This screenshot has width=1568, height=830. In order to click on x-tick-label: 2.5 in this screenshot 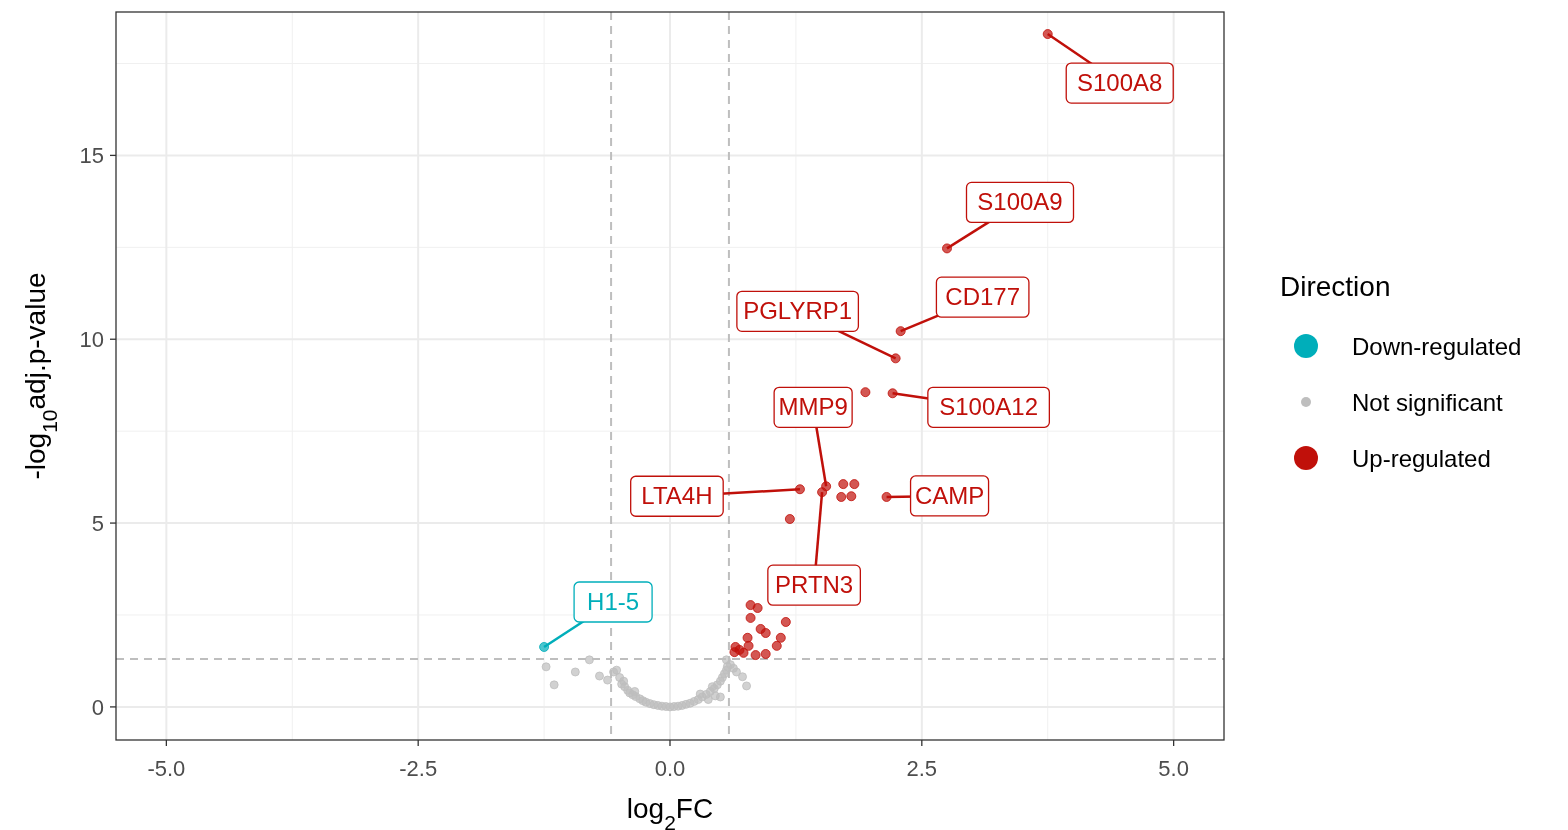, I will do `click(922, 768)`.